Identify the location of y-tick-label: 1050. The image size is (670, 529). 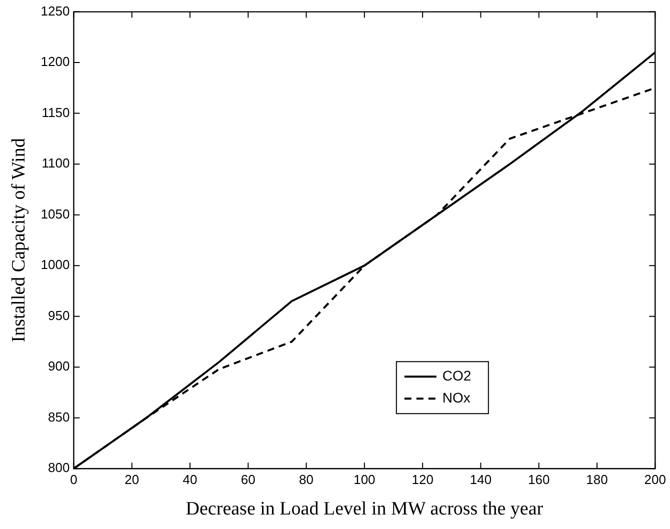
(55, 214).